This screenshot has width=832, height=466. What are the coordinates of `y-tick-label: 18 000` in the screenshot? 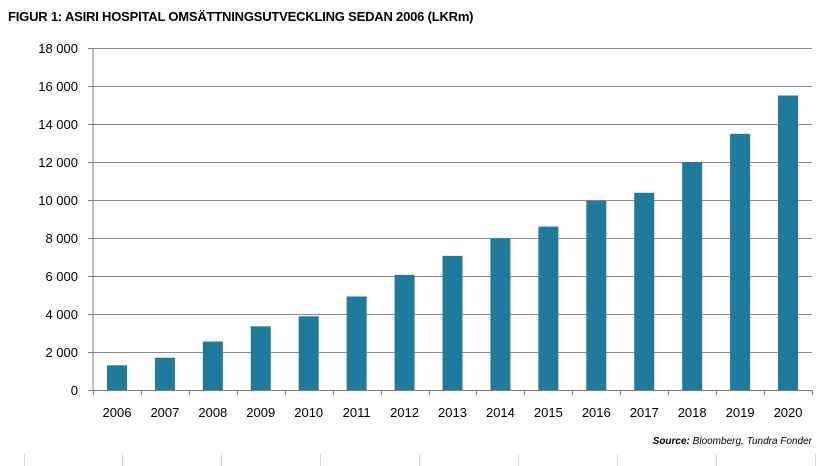 It's located at (58, 48).